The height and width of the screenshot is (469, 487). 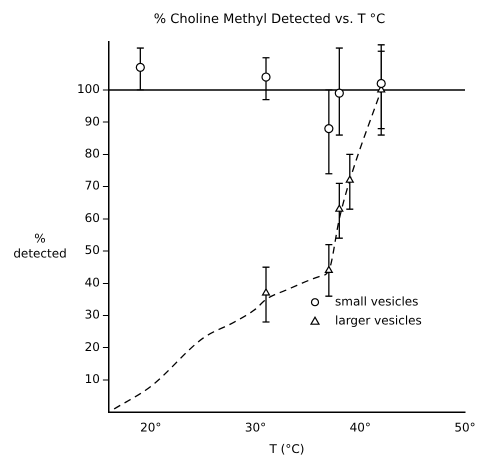 What do you see at coordinates (255, 427) in the screenshot?
I see `x-tick-label: 30°` at bounding box center [255, 427].